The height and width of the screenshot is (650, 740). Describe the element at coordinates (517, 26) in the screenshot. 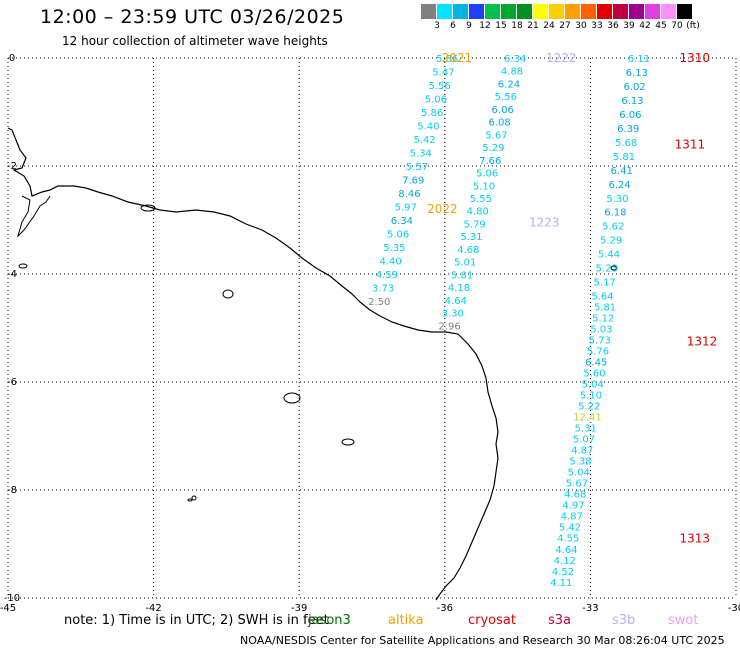

I see `color-scale-label: 18` at that location.